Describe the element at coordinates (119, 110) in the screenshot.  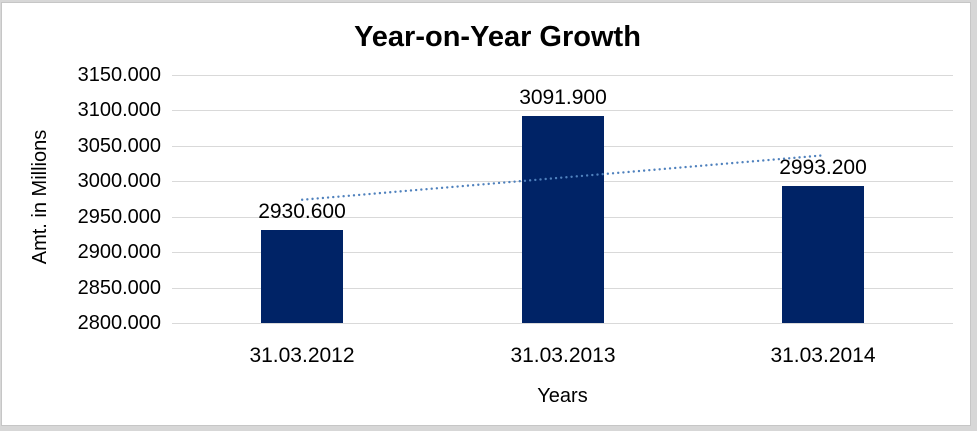
I see `y-tick-label: 3100.000` at that location.